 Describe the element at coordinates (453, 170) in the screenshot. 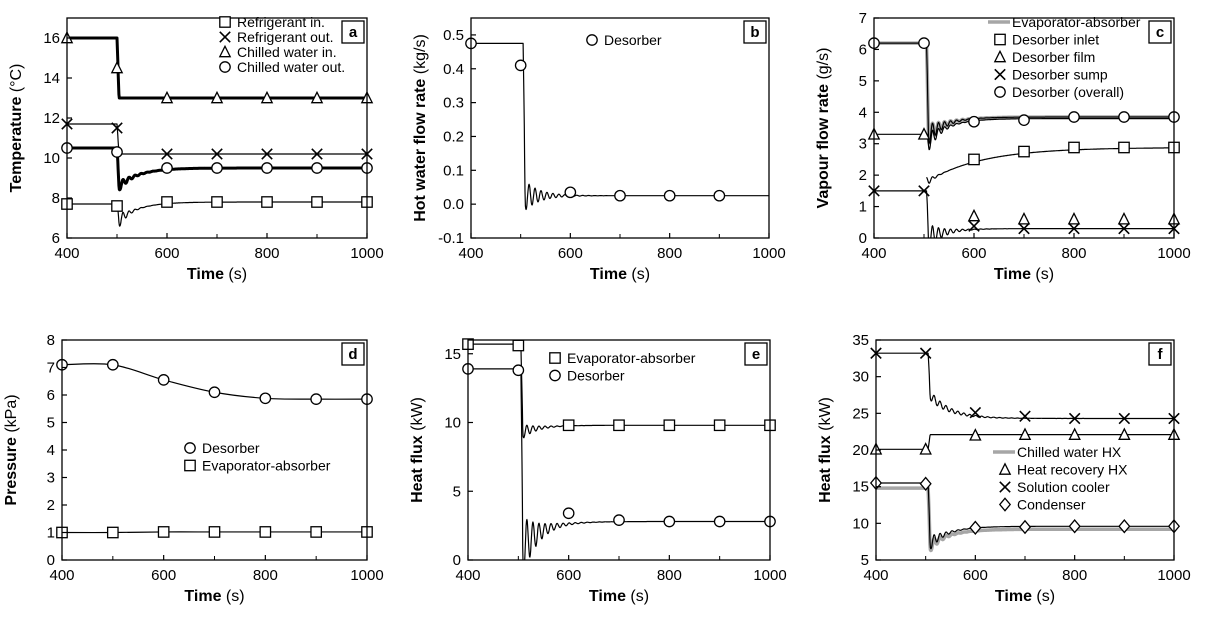

I see `y-tick-label: 0.1` at that location.